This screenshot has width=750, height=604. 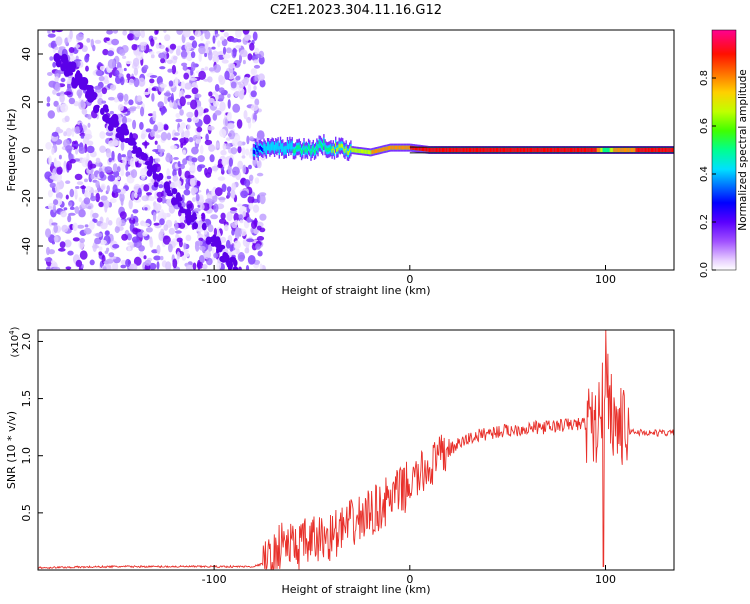 I want to click on snr-y-label: SNR (10 * v/v), so click(x=11, y=450).